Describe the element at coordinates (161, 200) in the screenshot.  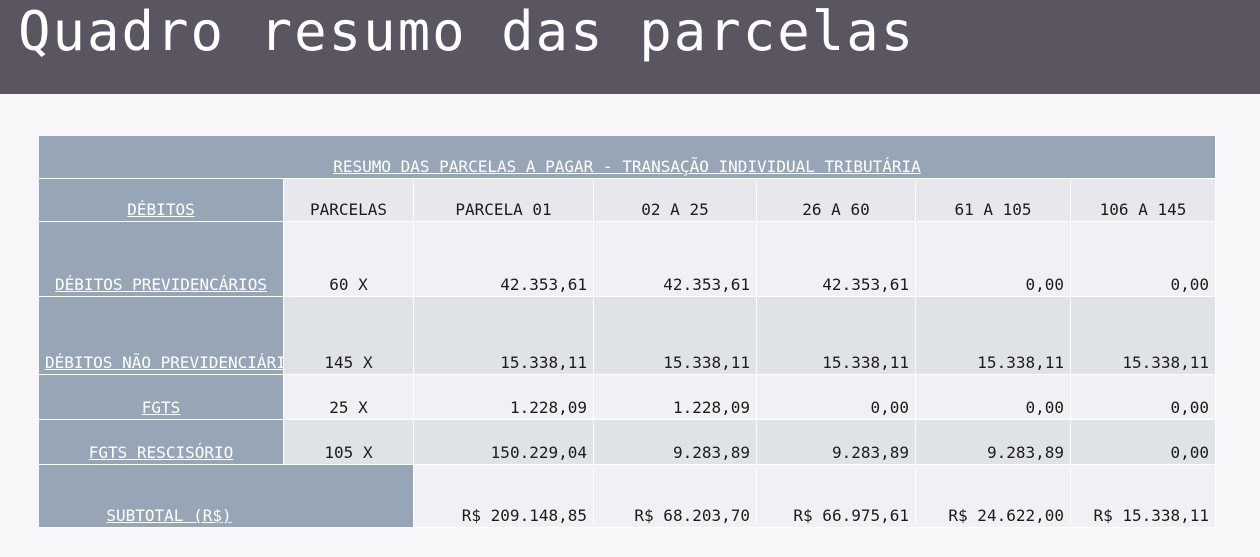
I see `column-header-debitos: DÉBITOS` at that location.